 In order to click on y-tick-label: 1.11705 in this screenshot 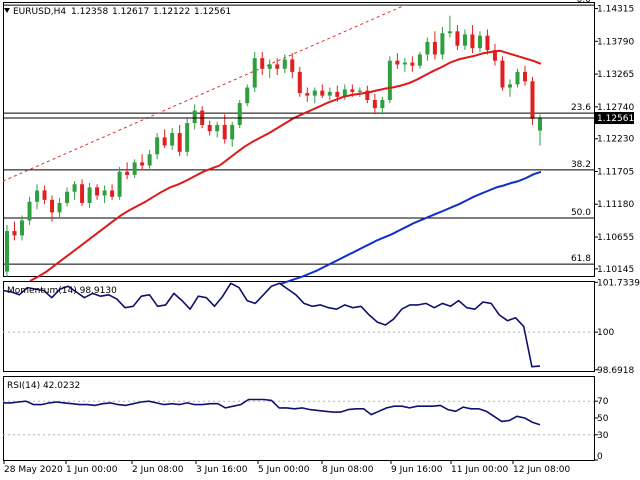, I will do `click(615, 172)`.